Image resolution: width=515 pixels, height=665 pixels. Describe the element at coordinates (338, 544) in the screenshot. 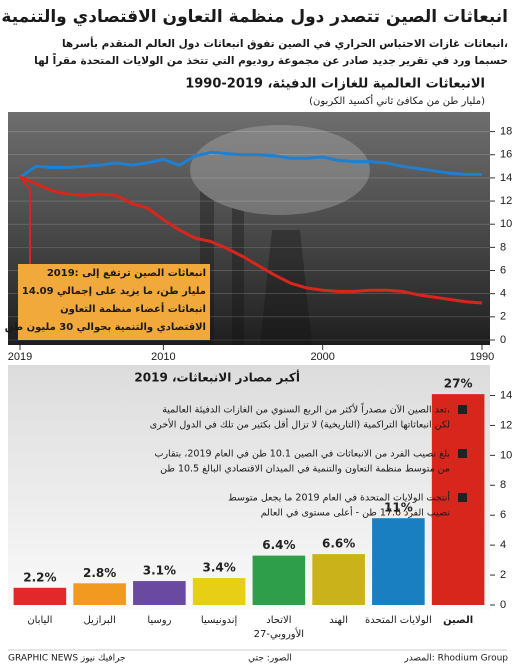

I see `bar-share-label: 6.6%` at that location.